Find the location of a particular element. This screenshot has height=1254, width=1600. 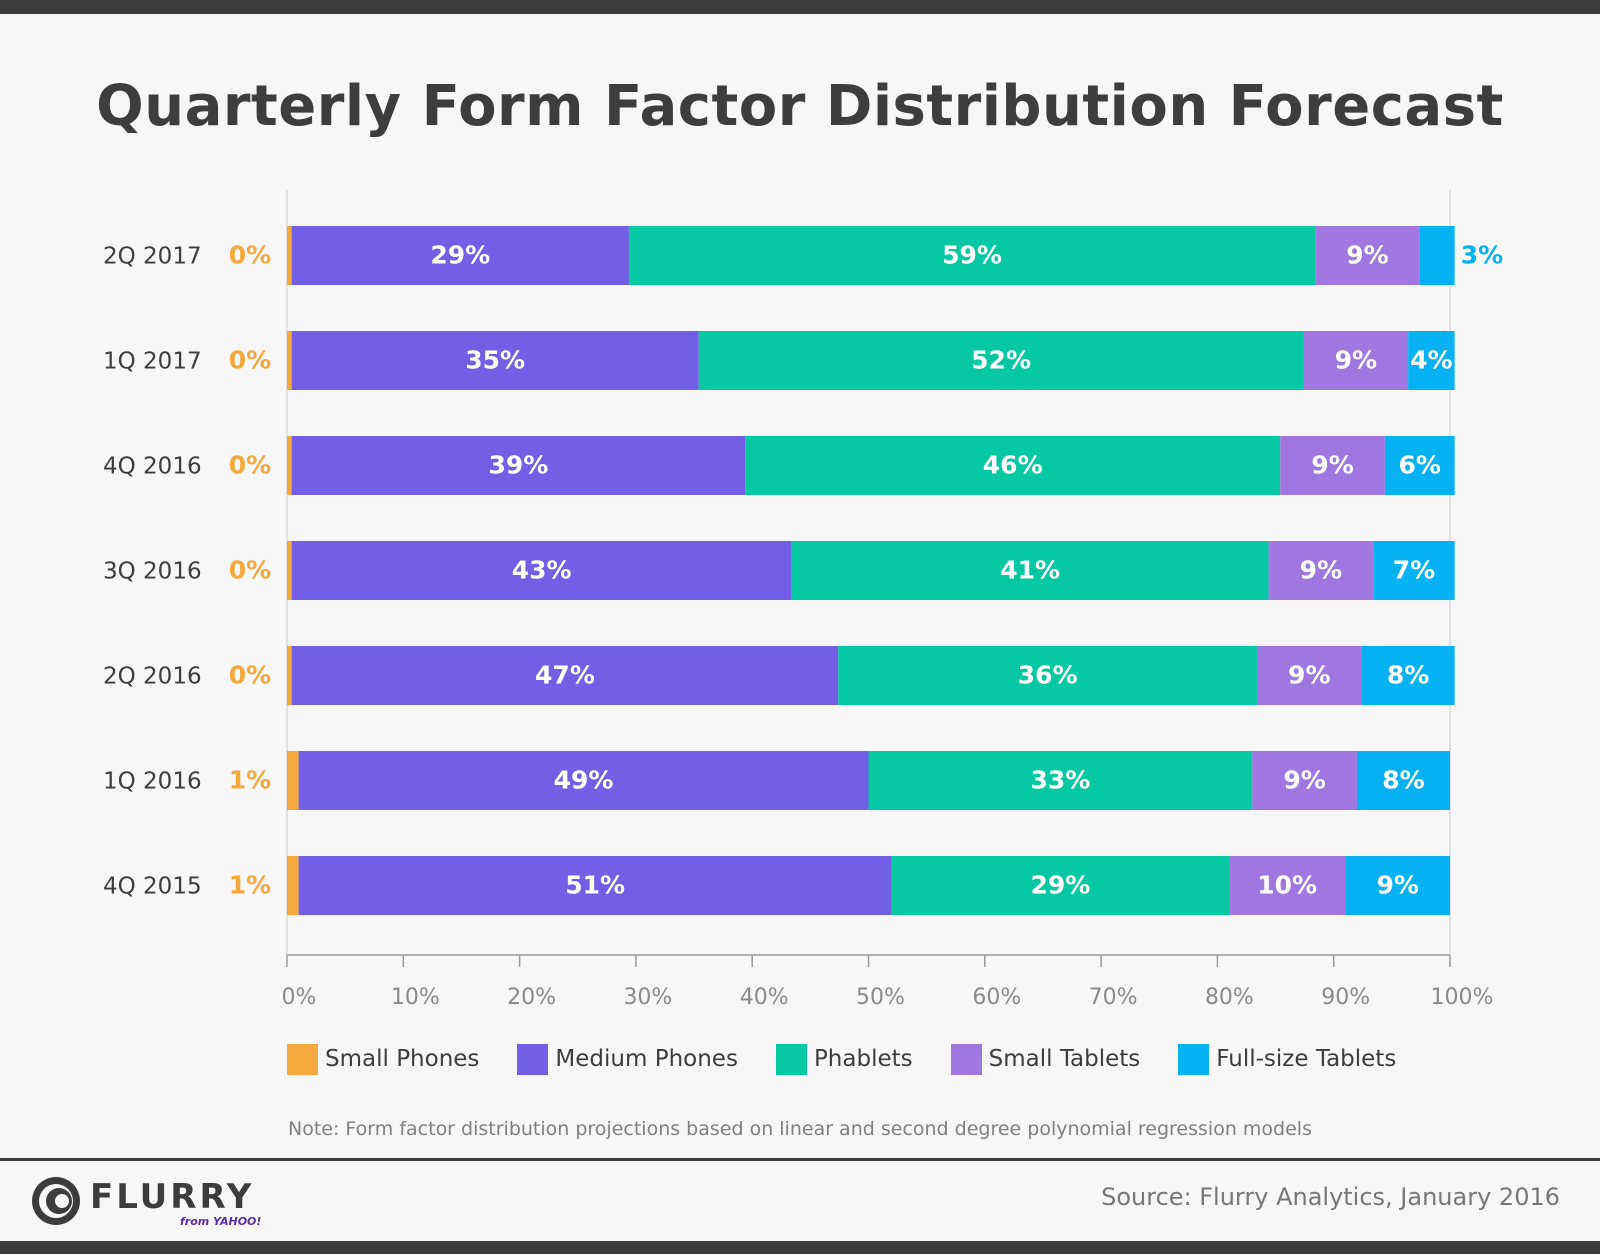

legend-item-medium-phones: Medium Phones is located at coordinates (627, 1059).